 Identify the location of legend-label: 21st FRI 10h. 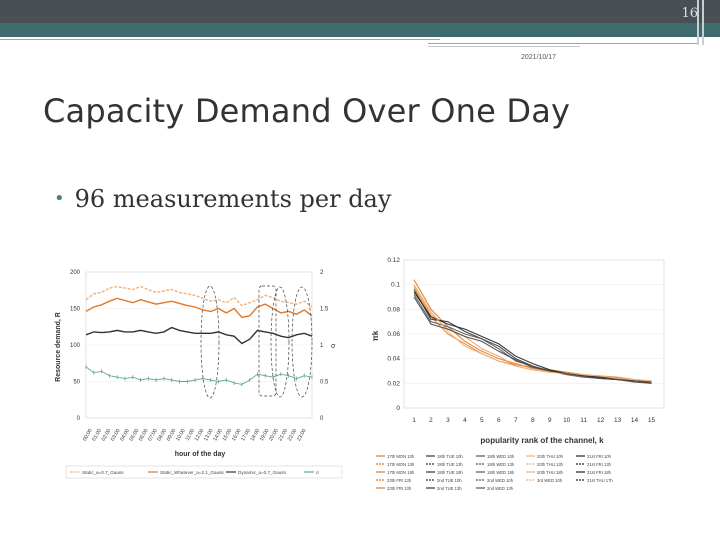
(599, 456).